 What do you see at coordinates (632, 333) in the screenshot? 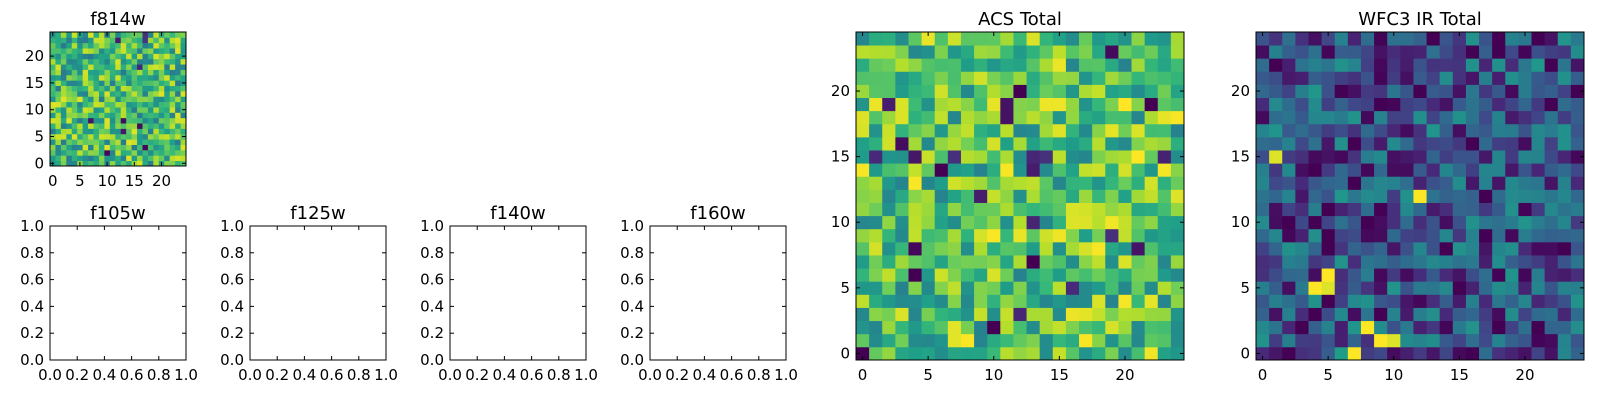
I see `y-tick-label: 0.2` at bounding box center [632, 333].